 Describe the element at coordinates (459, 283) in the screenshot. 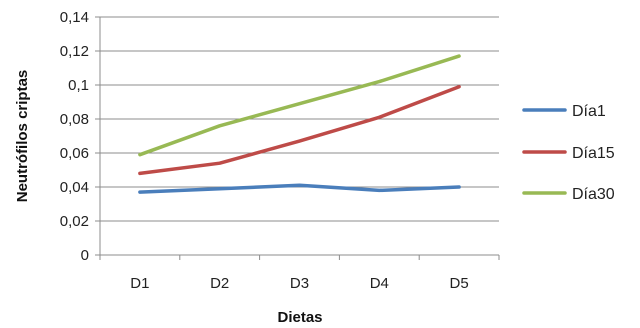

I see `x-tick-label: D5` at that location.